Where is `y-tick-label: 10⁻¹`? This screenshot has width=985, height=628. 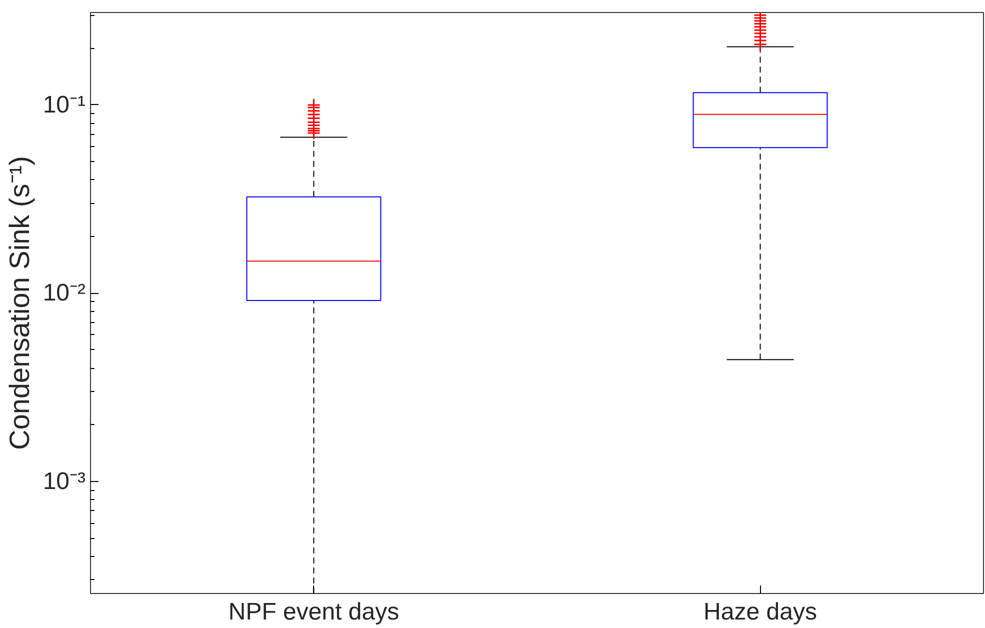 y-tick-label: 10⁻¹ is located at coordinates (64, 104).